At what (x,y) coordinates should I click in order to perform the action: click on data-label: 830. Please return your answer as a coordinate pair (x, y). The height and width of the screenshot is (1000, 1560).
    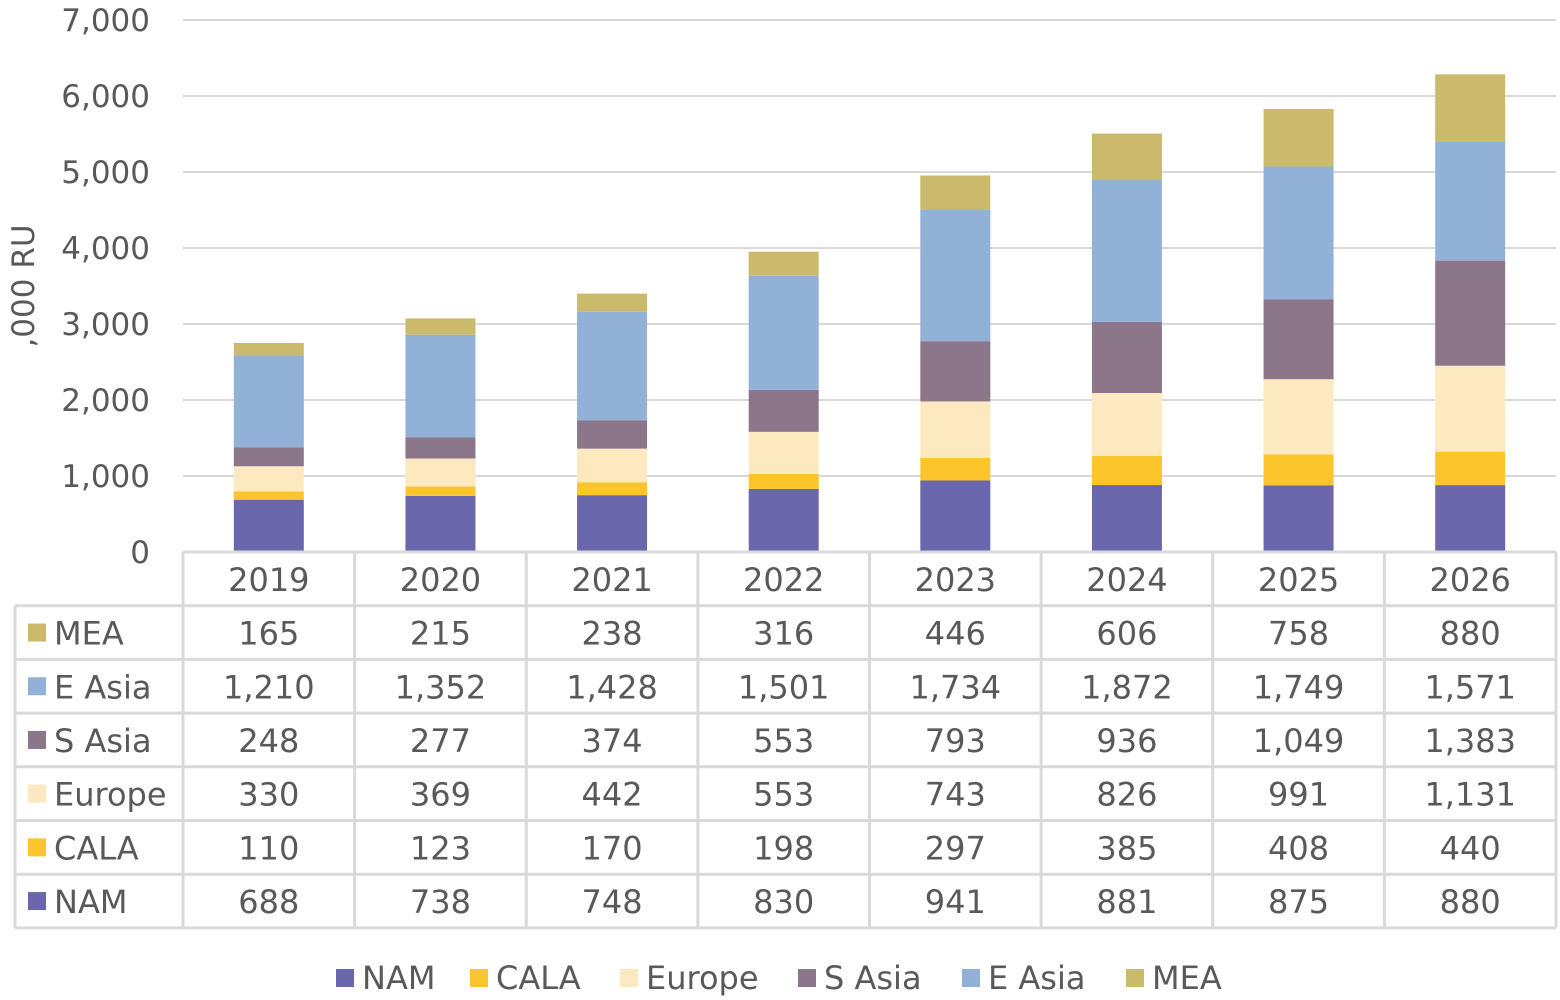
    Looking at the image, I should click on (783, 902).